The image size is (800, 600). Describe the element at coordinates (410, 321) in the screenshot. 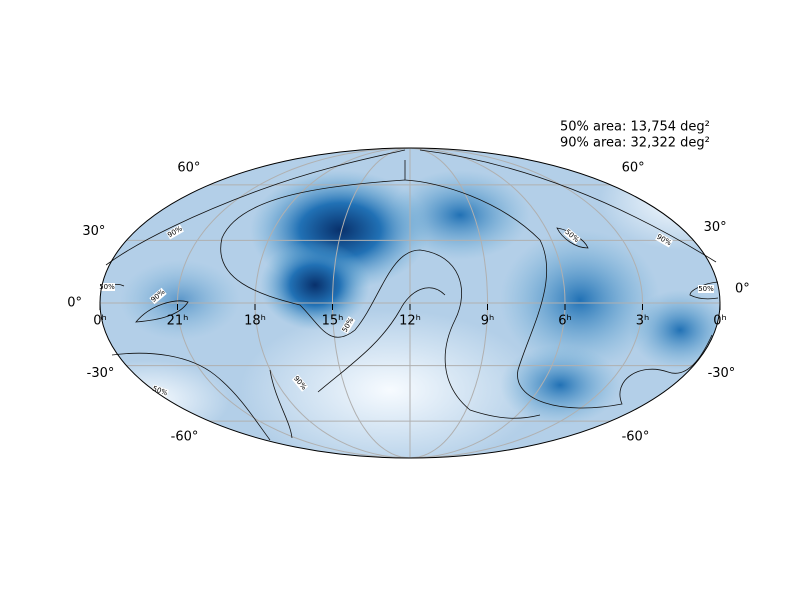

I see `ra-tick-label: 12ʰ` at that location.